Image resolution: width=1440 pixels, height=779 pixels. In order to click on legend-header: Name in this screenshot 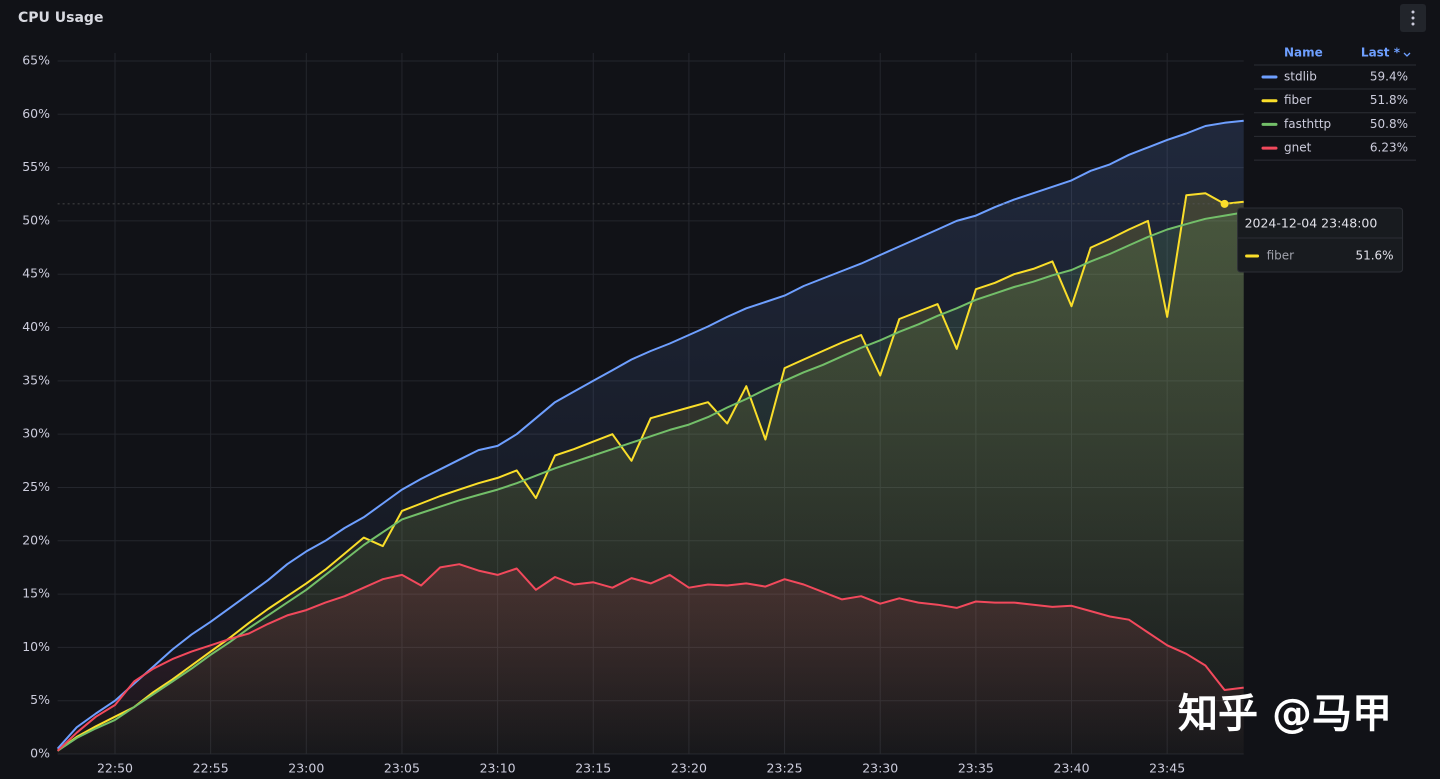, I will do `click(1303, 53)`.